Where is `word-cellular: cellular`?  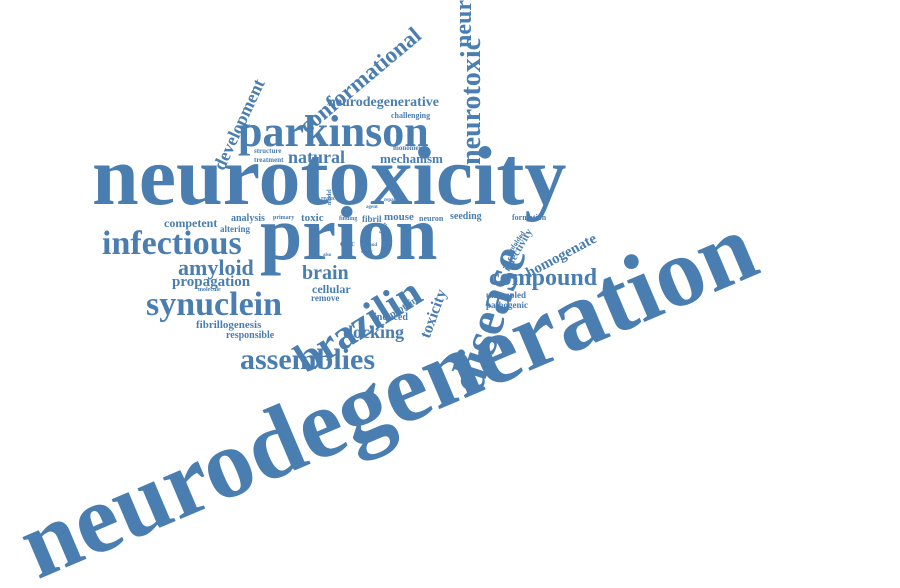
word-cellular: cellular is located at coordinates (331, 289).